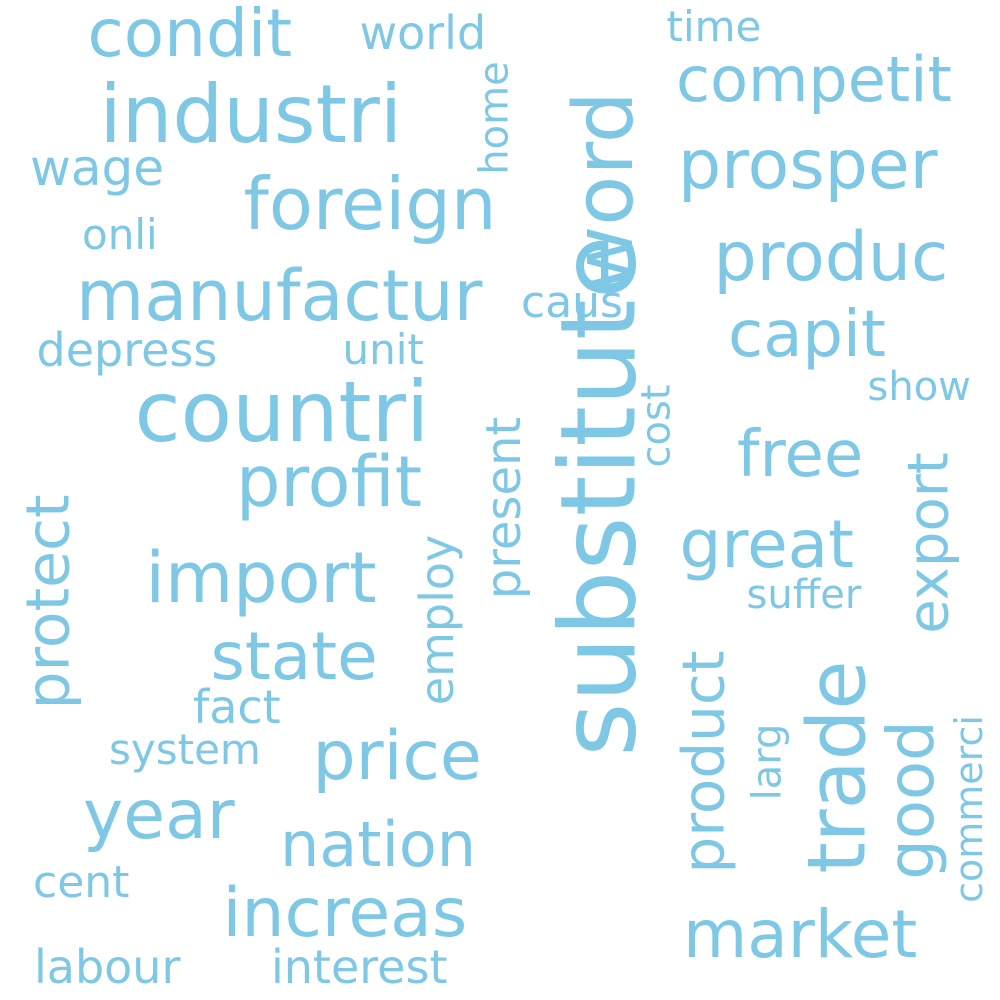  Describe the element at coordinates (81, 882) in the screenshot. I see `word-cent: cent` at that location.